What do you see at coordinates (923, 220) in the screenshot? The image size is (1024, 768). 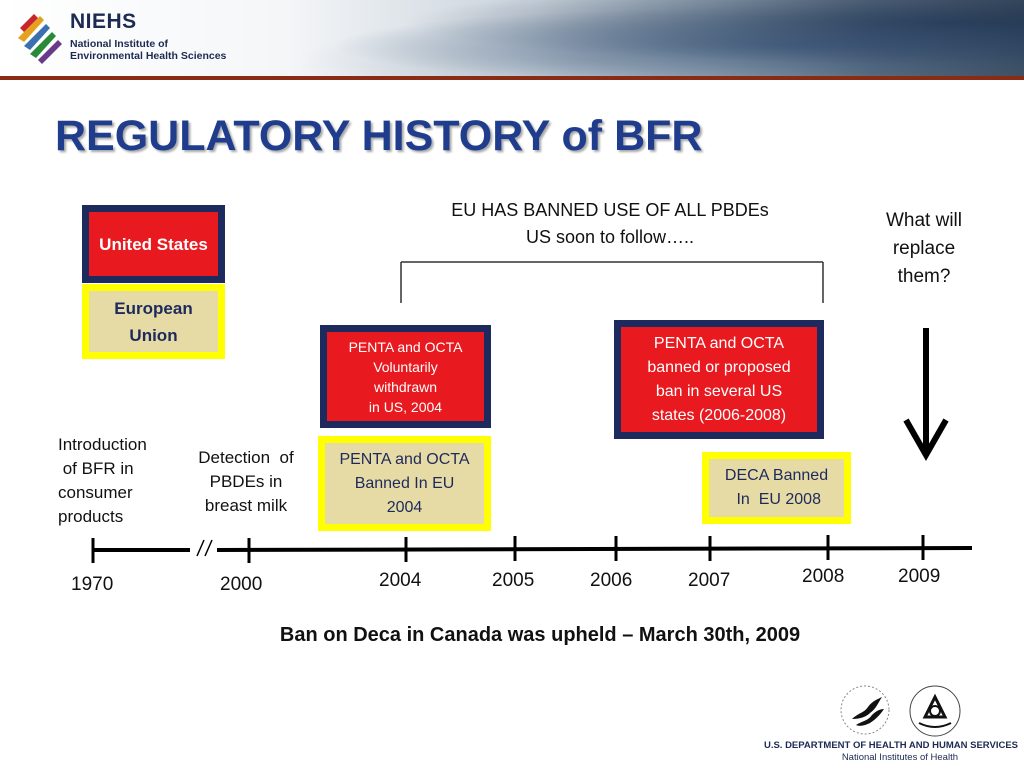 I see `replacement-question-line-1: What will` at bounding box center [923, 220].